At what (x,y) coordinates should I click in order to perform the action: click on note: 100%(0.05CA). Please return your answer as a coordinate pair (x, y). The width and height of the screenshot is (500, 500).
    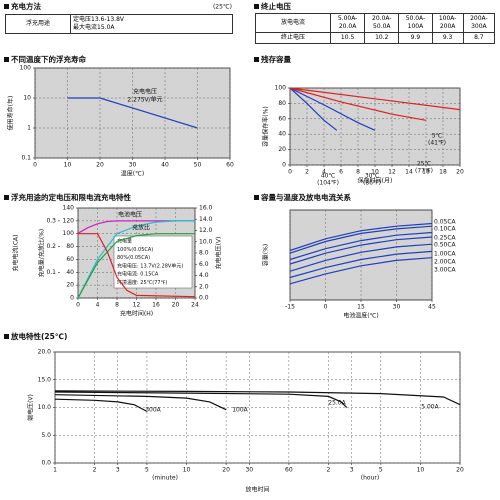
    Looking at the image, I should click on (135, 250).